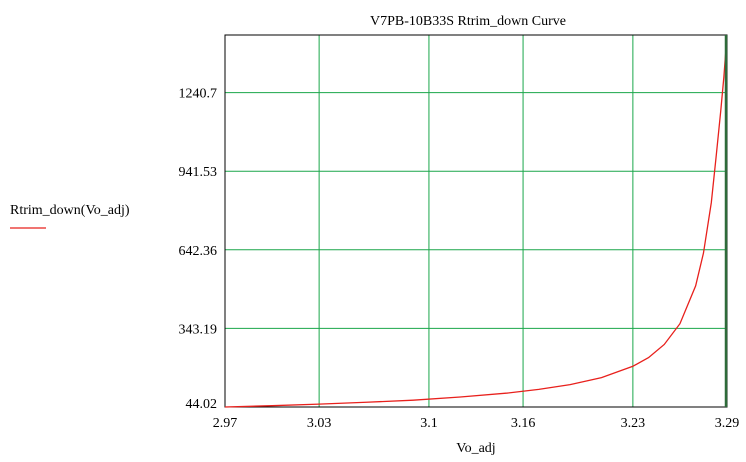 This screenshot has height=462, width=746. I want to click on y-tick-label: 941.53, so click(198, 172).